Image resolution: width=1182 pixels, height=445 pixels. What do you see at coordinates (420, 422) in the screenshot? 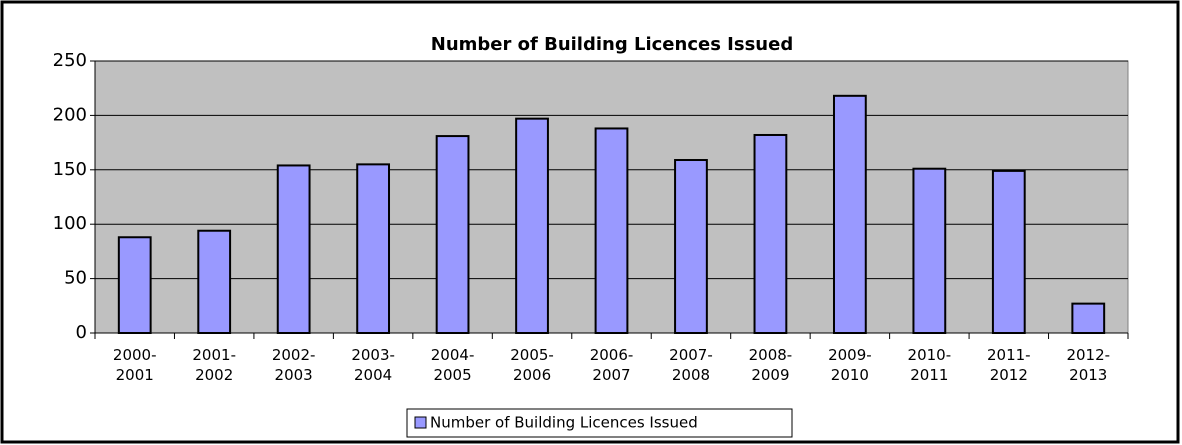
I see `legend-swatch` at bounding box center [420, 422].